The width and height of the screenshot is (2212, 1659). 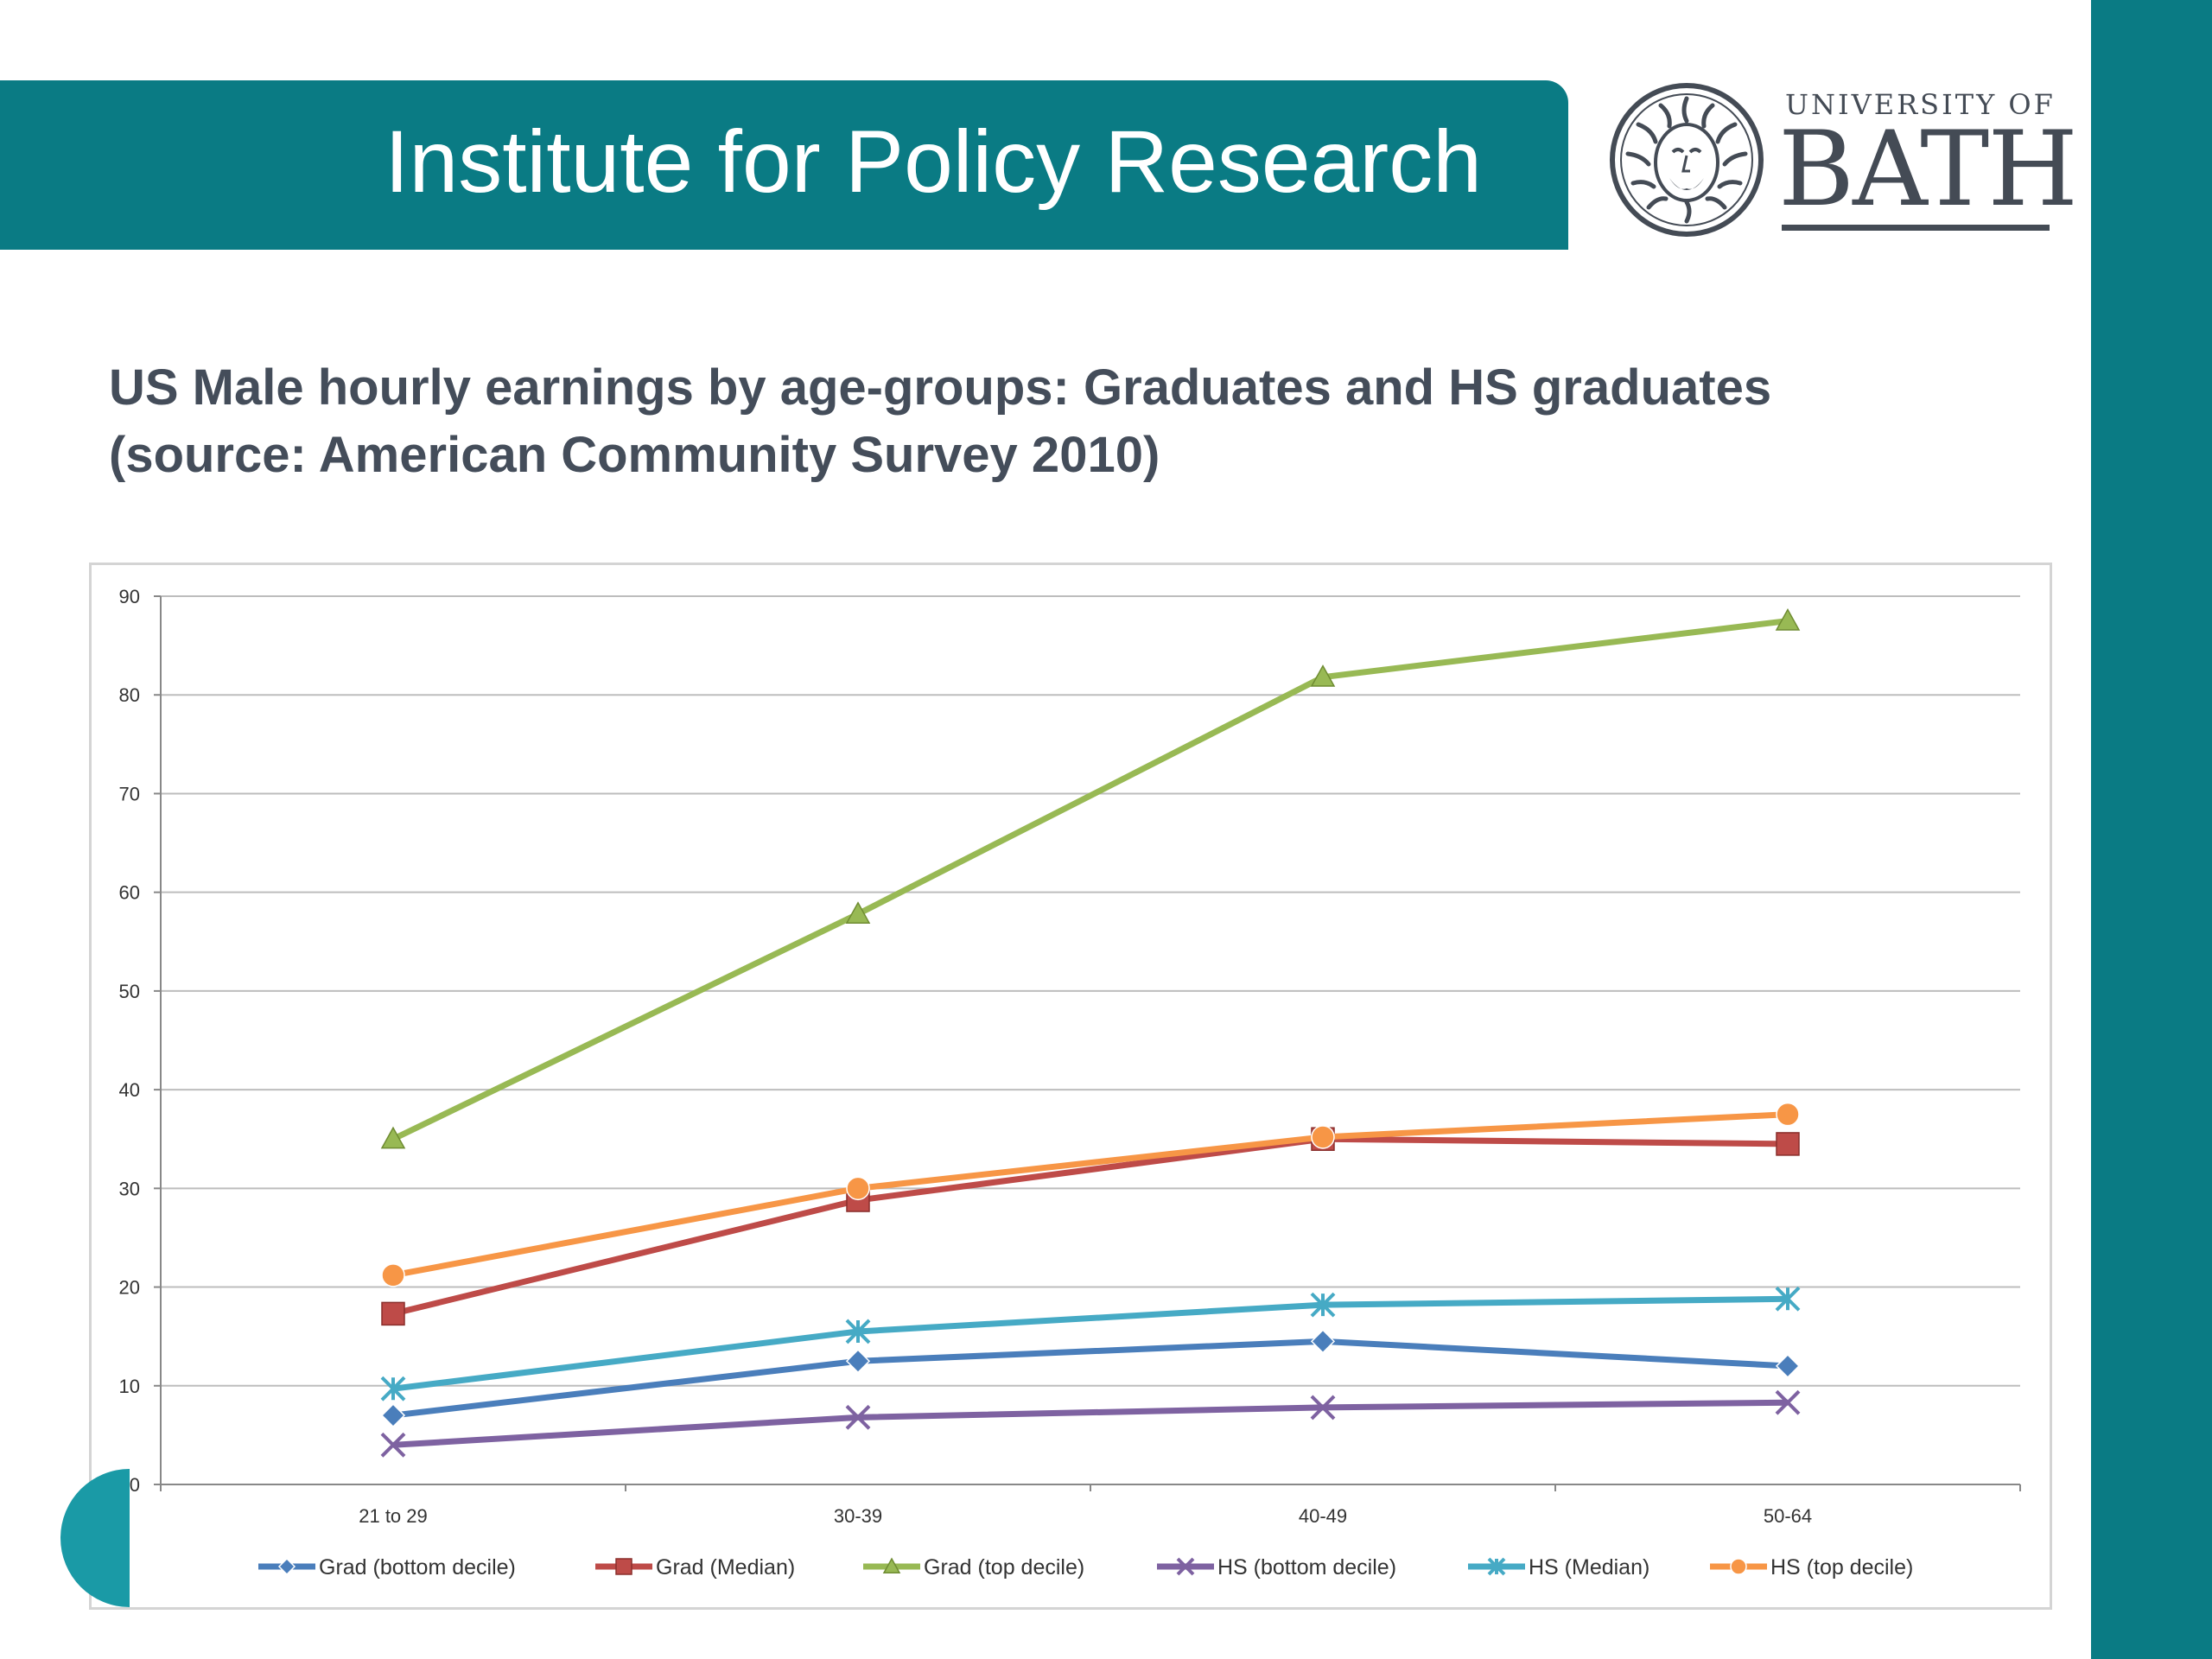 I want to click on legend-label: Grad (bottom decile), so click(x=417, y=1567).